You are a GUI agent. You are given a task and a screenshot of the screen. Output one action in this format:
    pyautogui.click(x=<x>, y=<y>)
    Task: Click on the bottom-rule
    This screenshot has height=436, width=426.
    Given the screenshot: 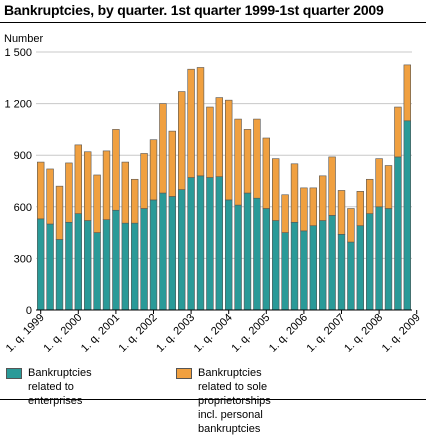 What is the action you would take?
    pyautogui.click(x=213, y=399)
    